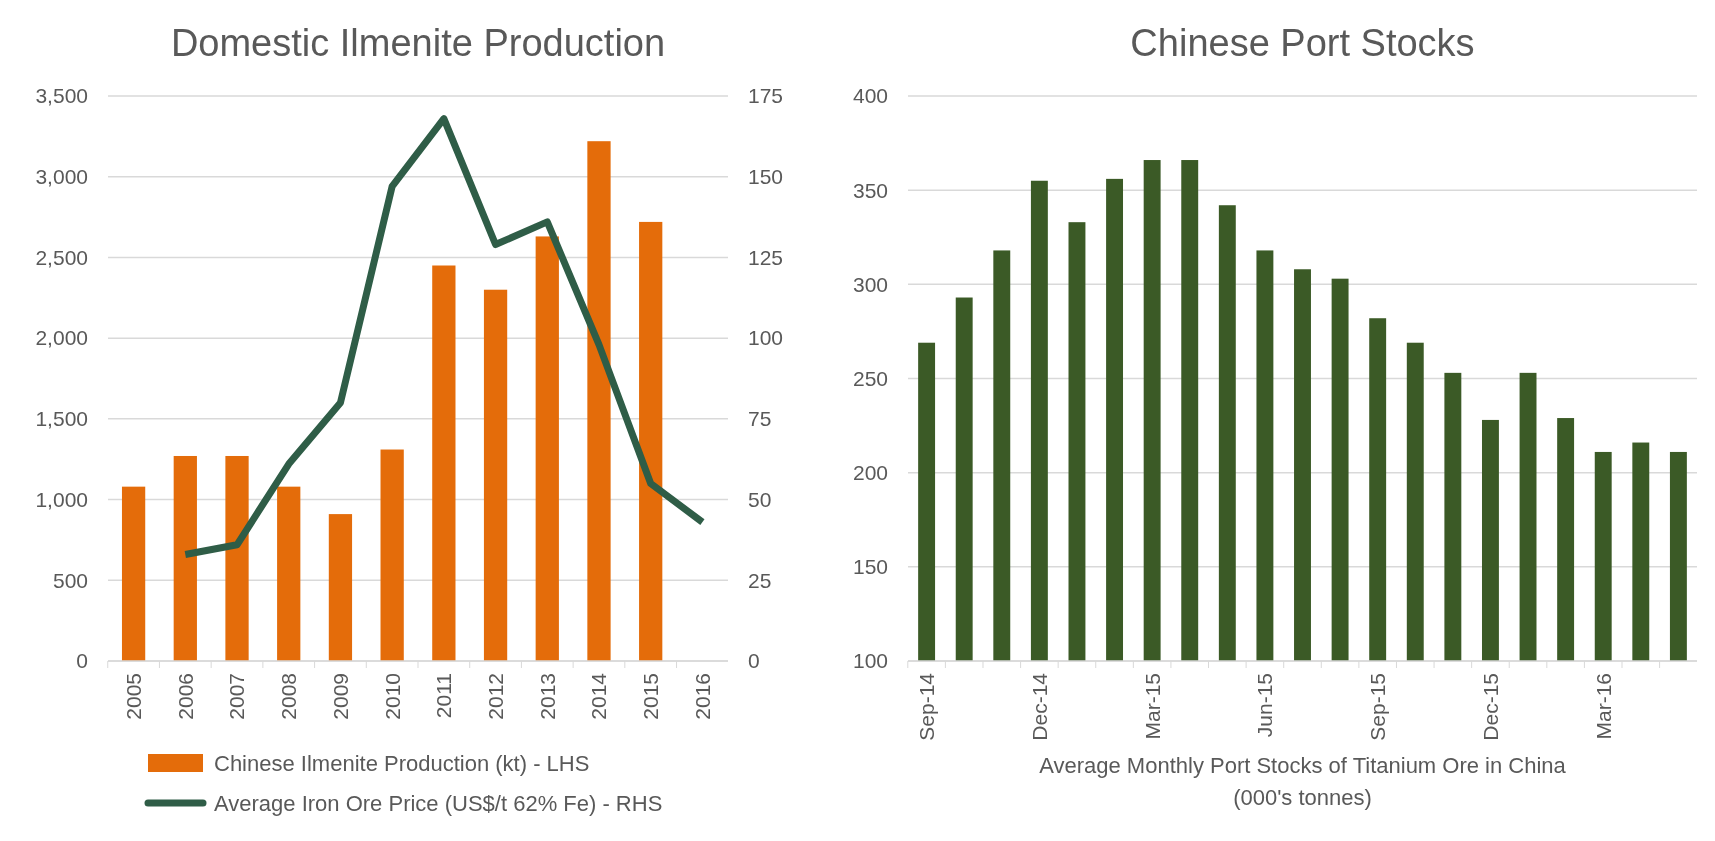  I want to click on x-tick-label: 2014, so click(599, 696).